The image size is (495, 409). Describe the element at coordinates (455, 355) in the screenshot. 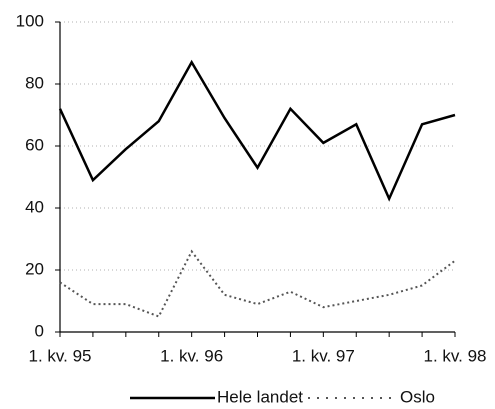

I see `x-tick-label: 1. kv. 98` at that location.